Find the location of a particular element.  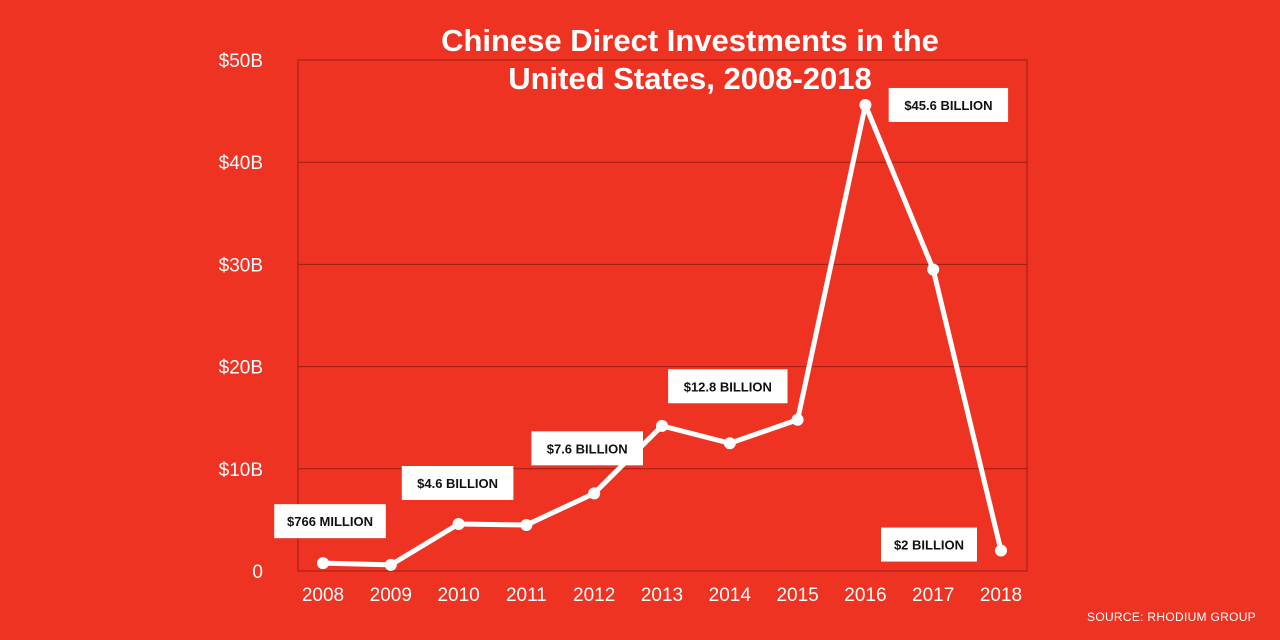

callout: $12.8 BILLION is located at coordinates (728, 386).